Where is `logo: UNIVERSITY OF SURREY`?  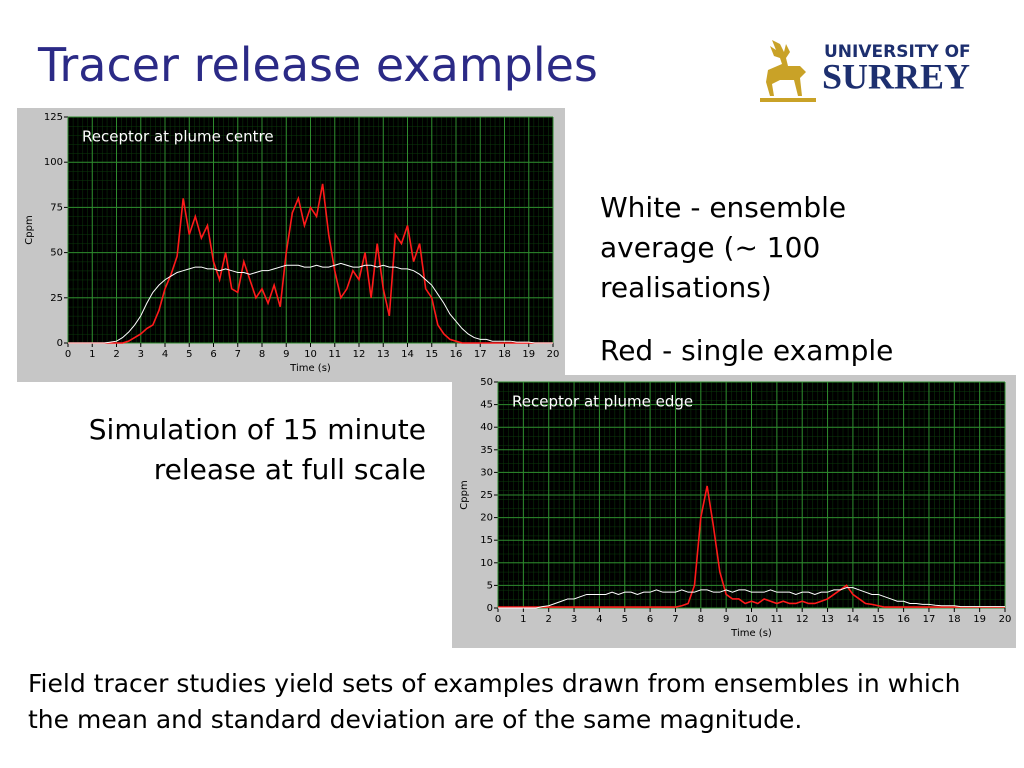 logo: UNIVERSITY OF SURREY is located at coordinates (865, 71).